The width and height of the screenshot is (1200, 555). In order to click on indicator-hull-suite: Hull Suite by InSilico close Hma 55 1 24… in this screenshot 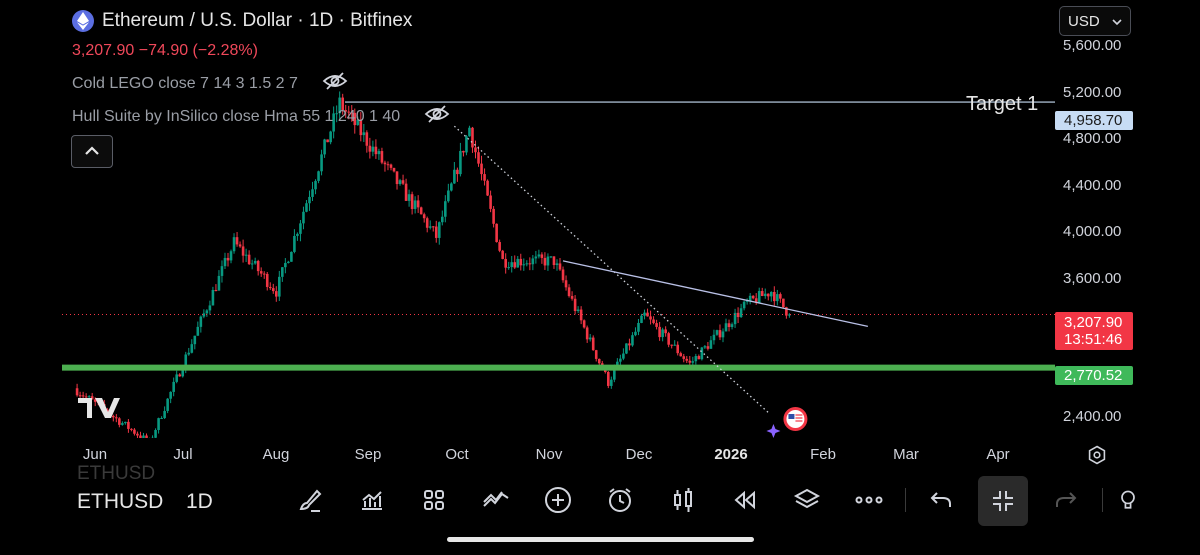, I will do `click(261, 116)`.